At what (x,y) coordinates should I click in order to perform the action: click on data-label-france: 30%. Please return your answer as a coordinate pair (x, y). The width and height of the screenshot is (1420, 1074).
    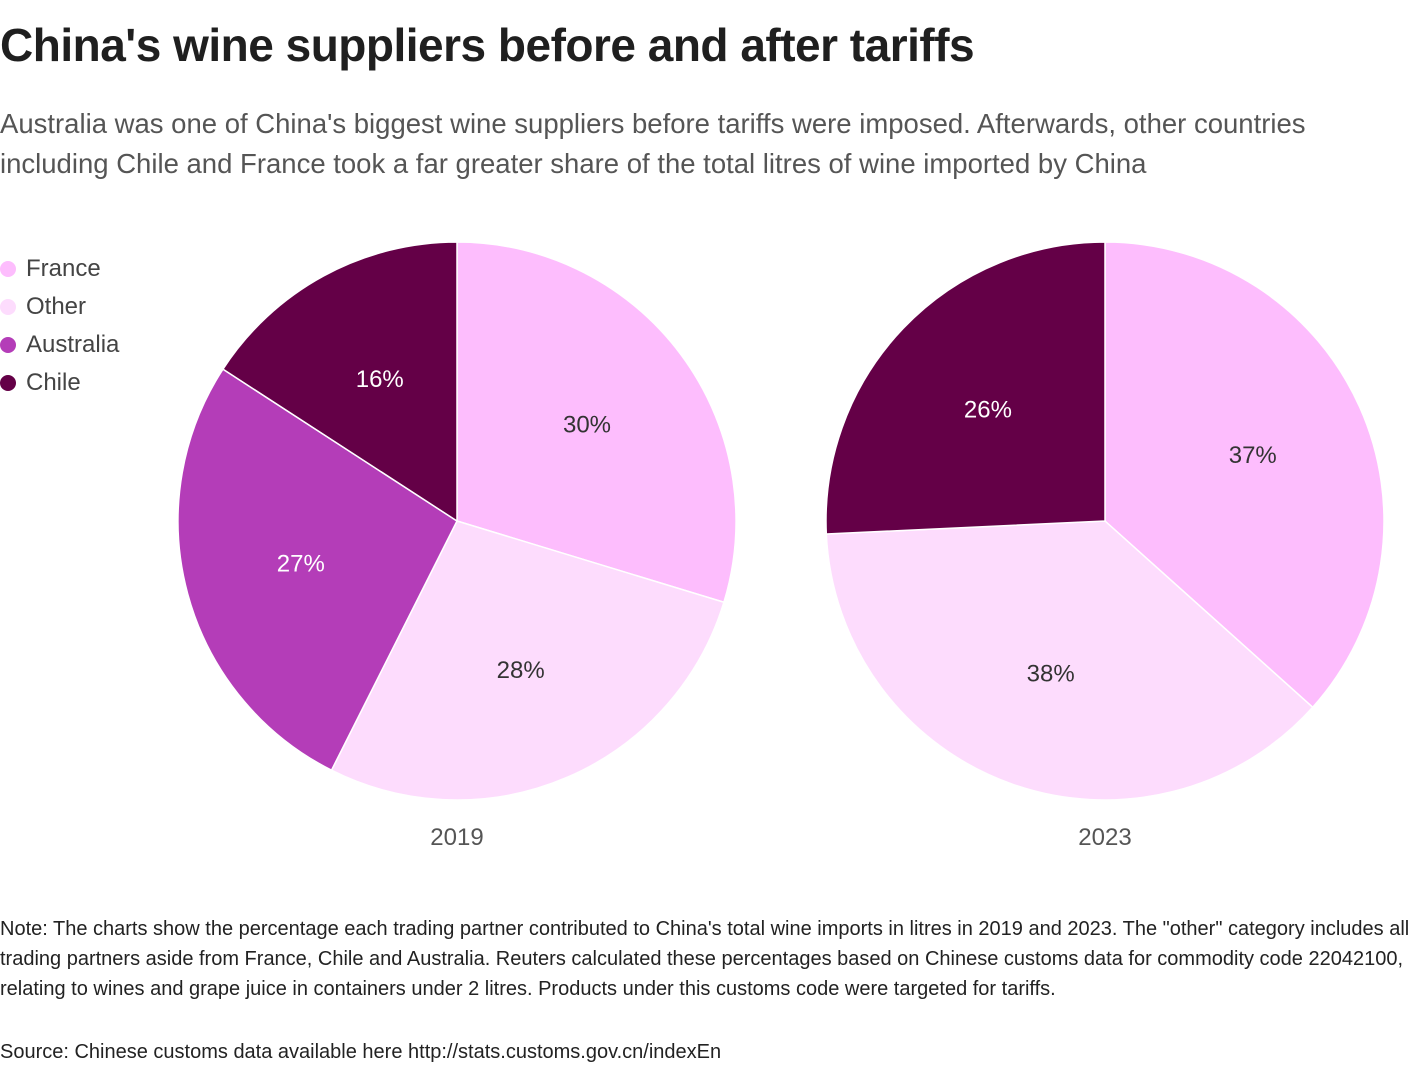
    Looking at the image, I should click on (587, 425).